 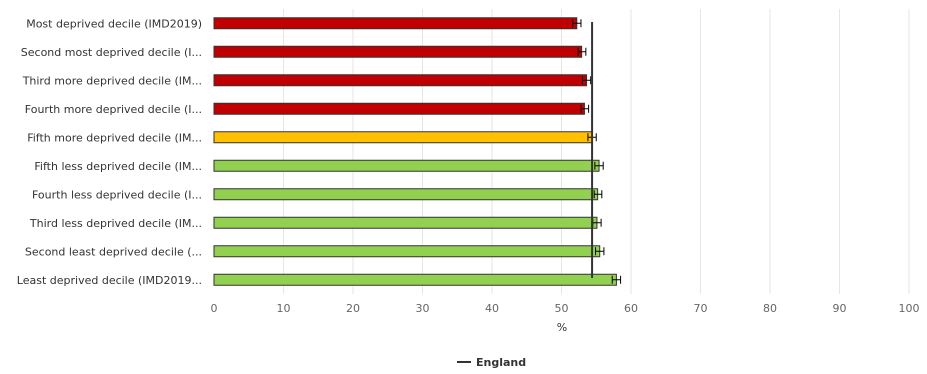 What do you see at coordinates (562, 308) in the screenshot?
I see `x-tick-label: 50` at bounding box center [562, 308].